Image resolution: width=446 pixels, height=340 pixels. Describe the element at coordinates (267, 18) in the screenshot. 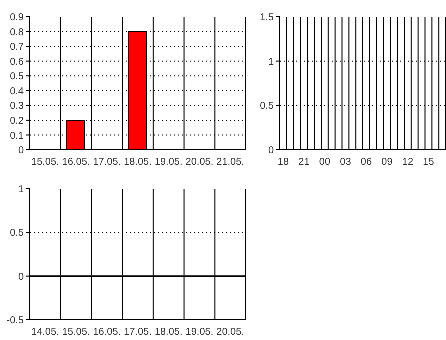

I see `y-tick-label: 1.5` at that location.